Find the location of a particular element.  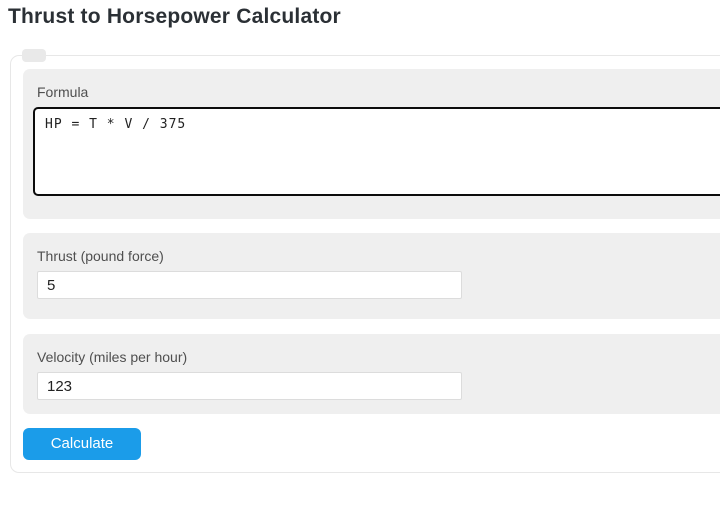

page-title: Thrust to Horsepower Calculator is located at coordinates (174, 16).